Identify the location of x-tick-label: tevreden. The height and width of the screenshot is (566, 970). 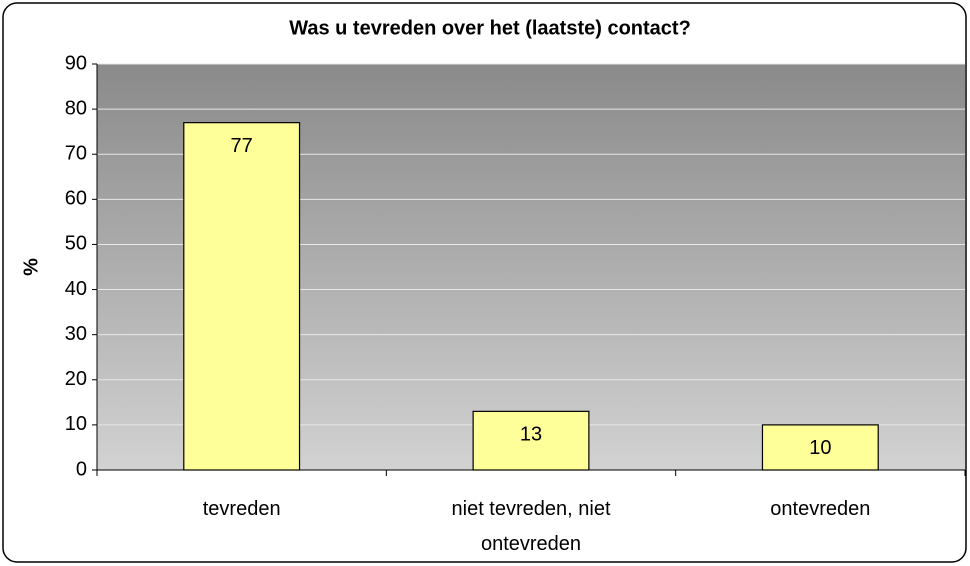
(241, 509).